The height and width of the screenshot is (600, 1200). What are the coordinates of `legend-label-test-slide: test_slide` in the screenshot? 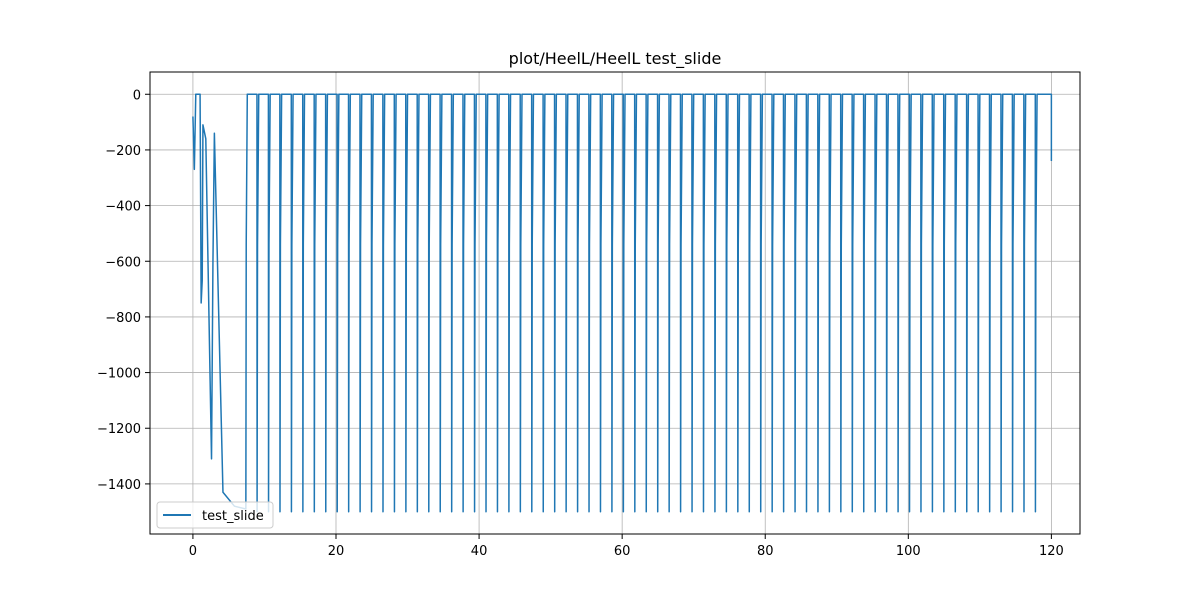 It's located at (233, 516).